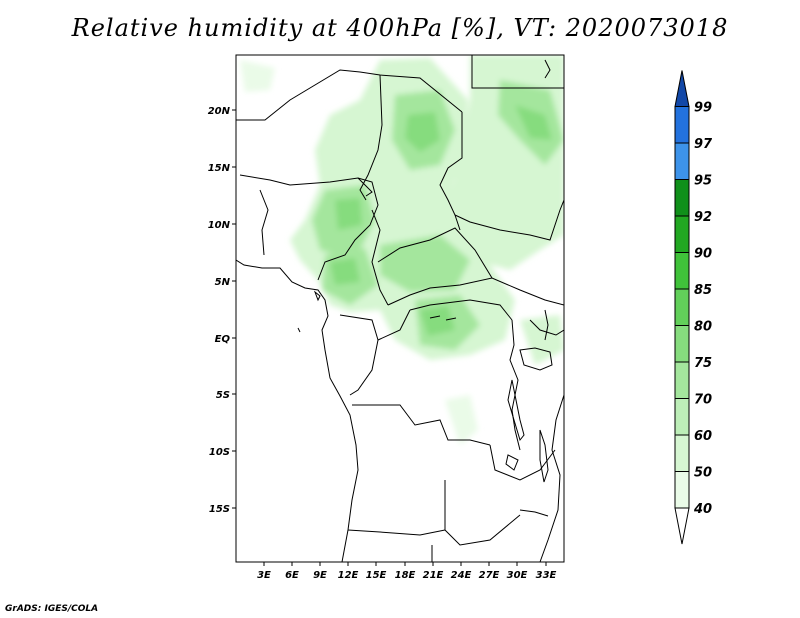 This screenshot has width=800, height=618. Describe the element at coordinates (223, 339) in the screenshot. I see `lat-label-eq: EQ` at that location.